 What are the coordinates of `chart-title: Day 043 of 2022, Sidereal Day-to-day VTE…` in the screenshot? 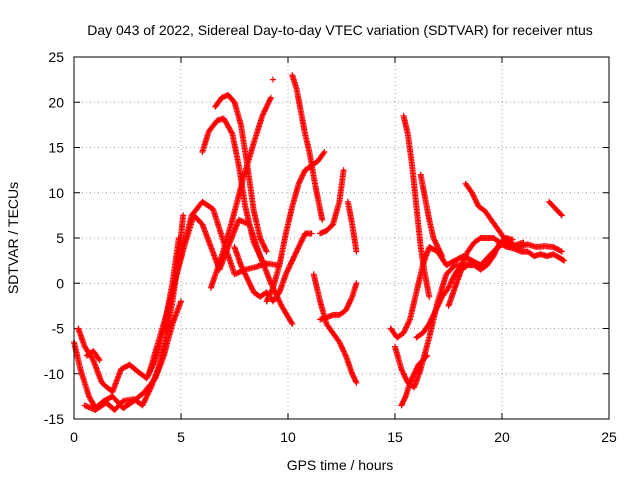 It's located at (340, 30).